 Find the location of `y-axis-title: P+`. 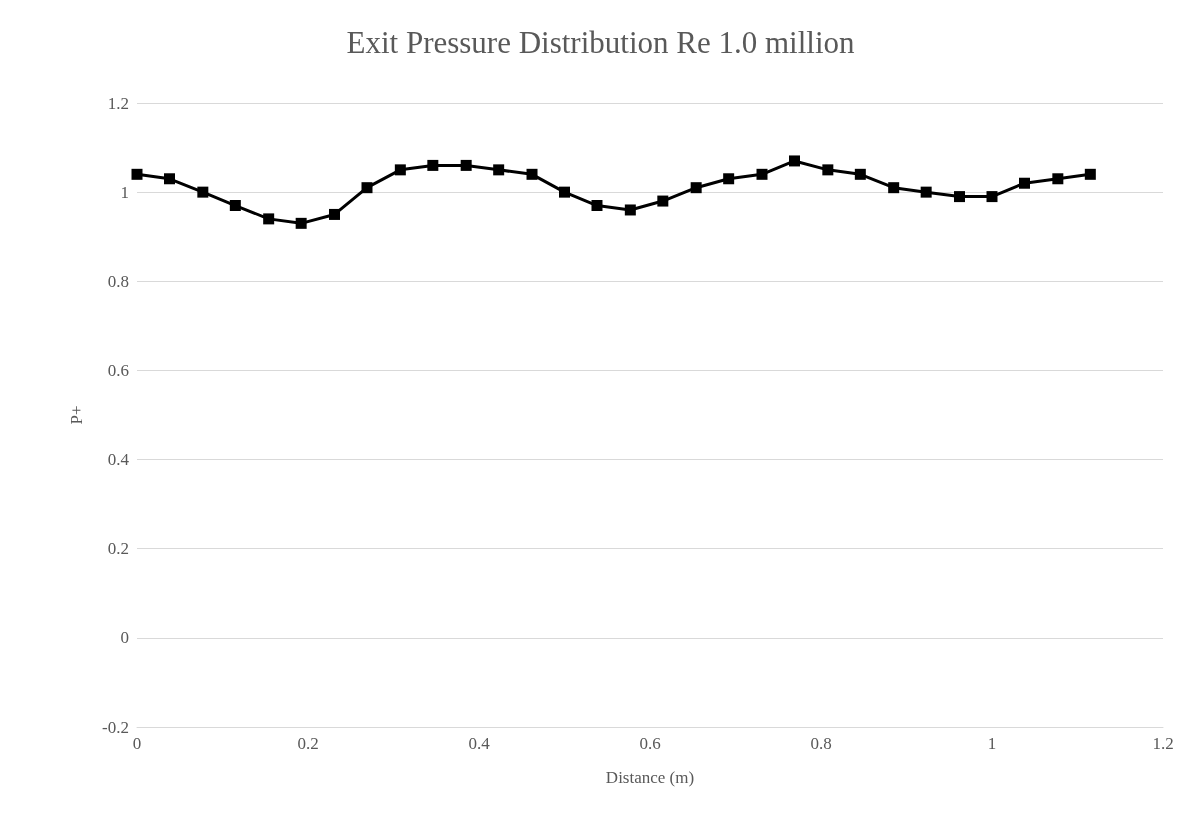

y-axis-title: P+ is located at coordinates (76, 415).